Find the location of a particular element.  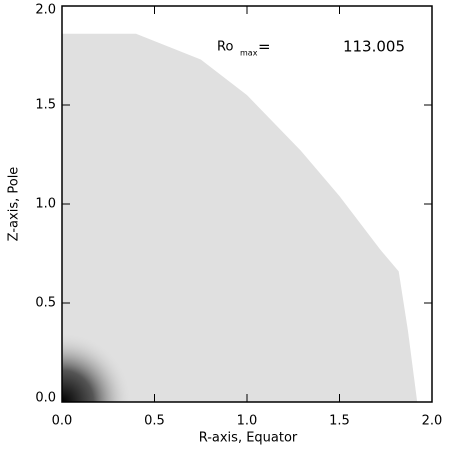

x-tick-label: 2.0 is located at coordinates (432, 421).